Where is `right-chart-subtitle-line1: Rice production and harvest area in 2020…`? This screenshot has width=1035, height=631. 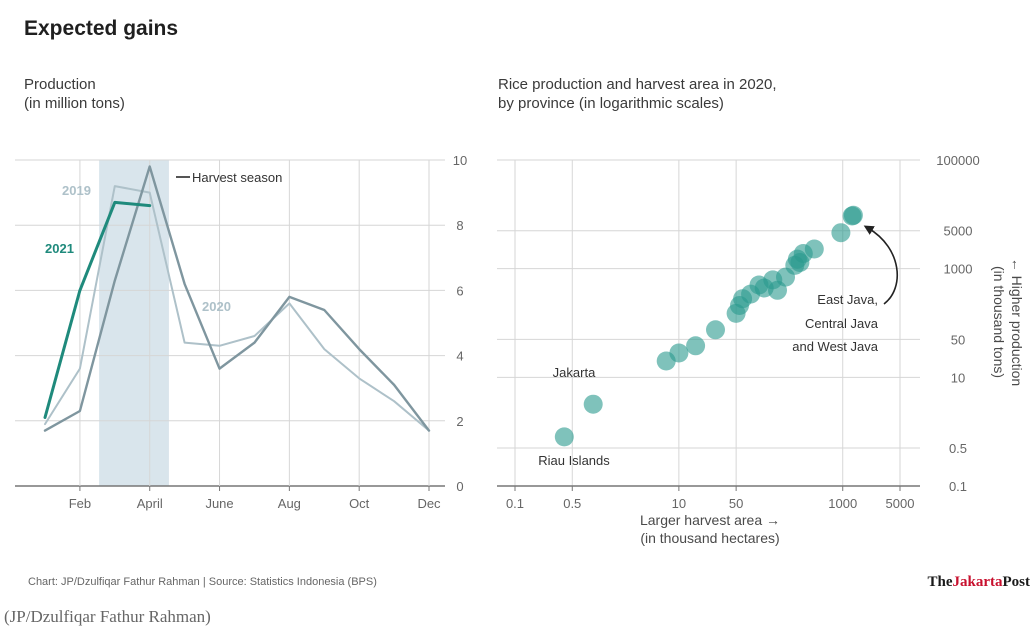 right-chart-subtitle-line1: Rice production and harvest area in 2020… is located at coordinates (637, 84).